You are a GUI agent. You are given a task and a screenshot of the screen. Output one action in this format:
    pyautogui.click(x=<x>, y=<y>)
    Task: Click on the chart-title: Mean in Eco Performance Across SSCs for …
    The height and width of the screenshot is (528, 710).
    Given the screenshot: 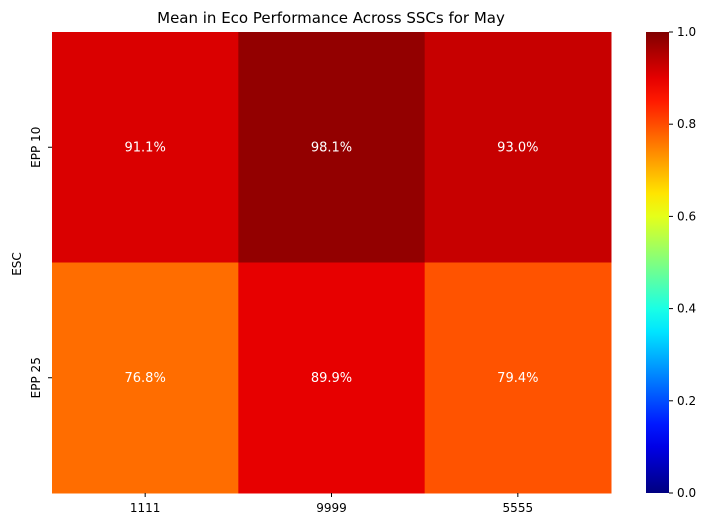 What is the action you would take?
    pyautogui.click(x=331, y=18)
    